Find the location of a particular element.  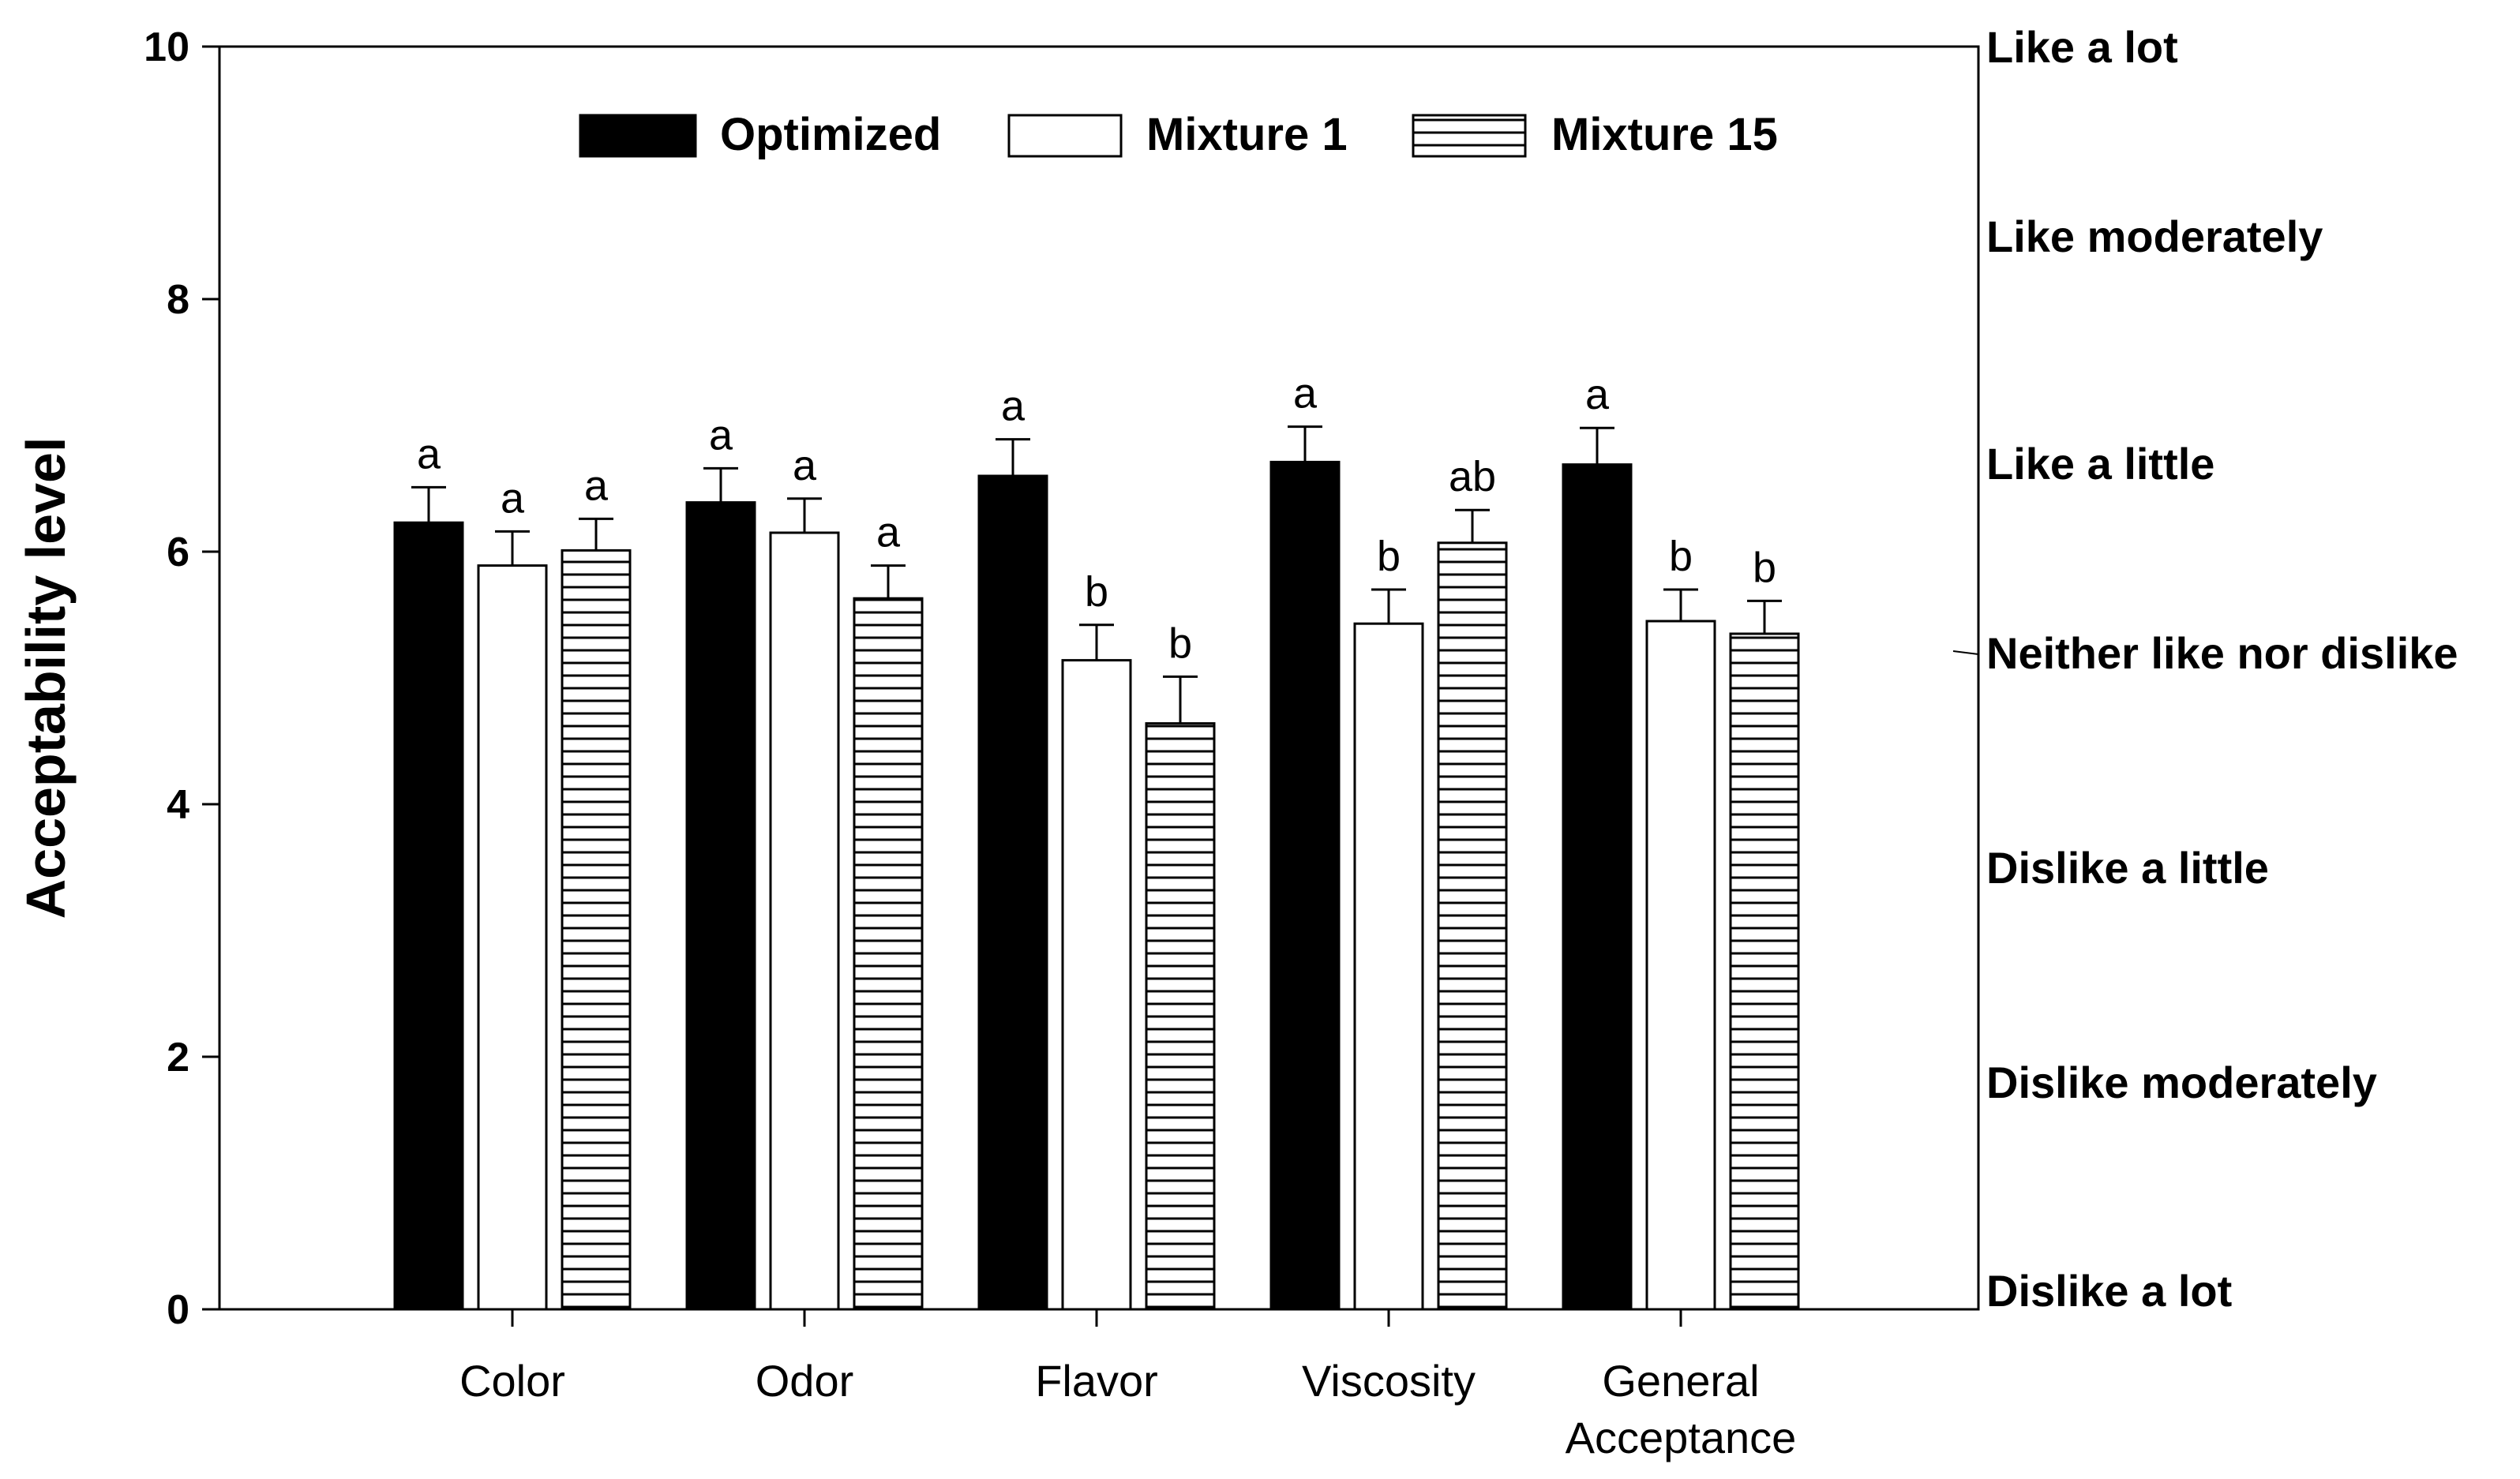

y-tick-label: 4 is located at coordinates (178, 805).